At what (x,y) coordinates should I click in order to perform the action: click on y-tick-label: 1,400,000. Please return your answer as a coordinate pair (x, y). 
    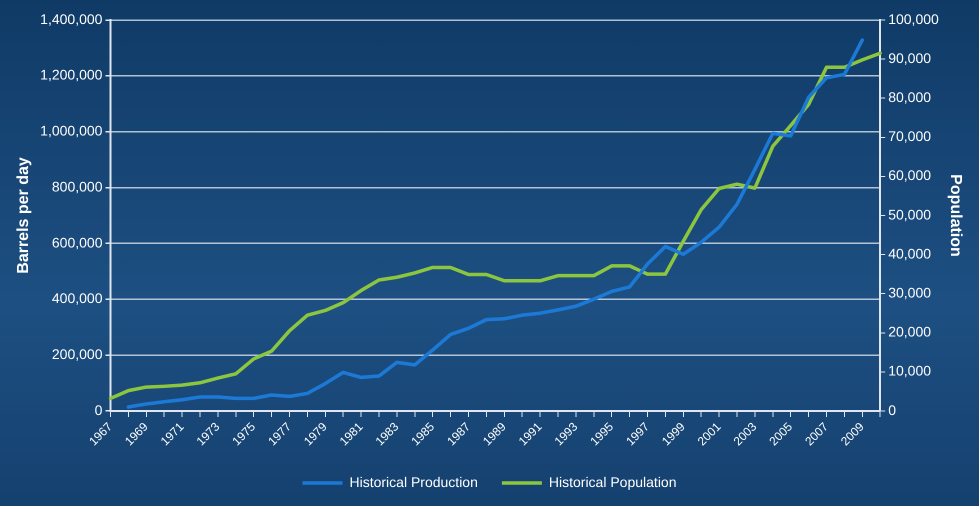
    Looking at the image, I should click on (71, 18).